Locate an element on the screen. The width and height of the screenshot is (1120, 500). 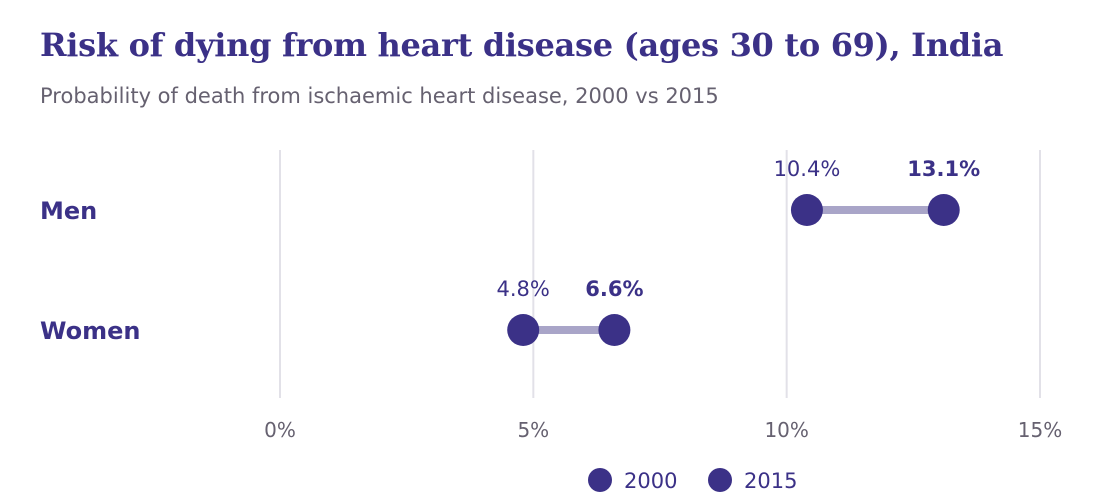
data-label: 4.8% is located at coordinates (523, 289).